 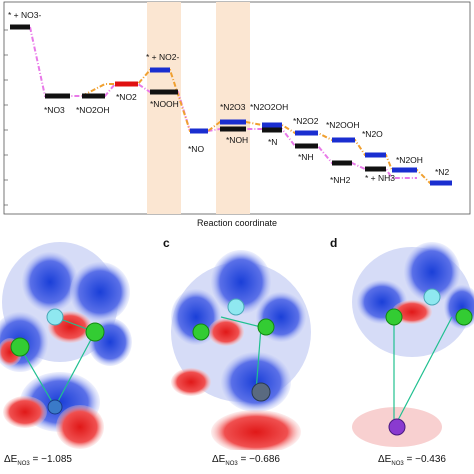 What do you see at coordinates (237, 223) in the screenshot?
I see `x-axis-title: Reaction coordinate` at bounding box center [237, 223].